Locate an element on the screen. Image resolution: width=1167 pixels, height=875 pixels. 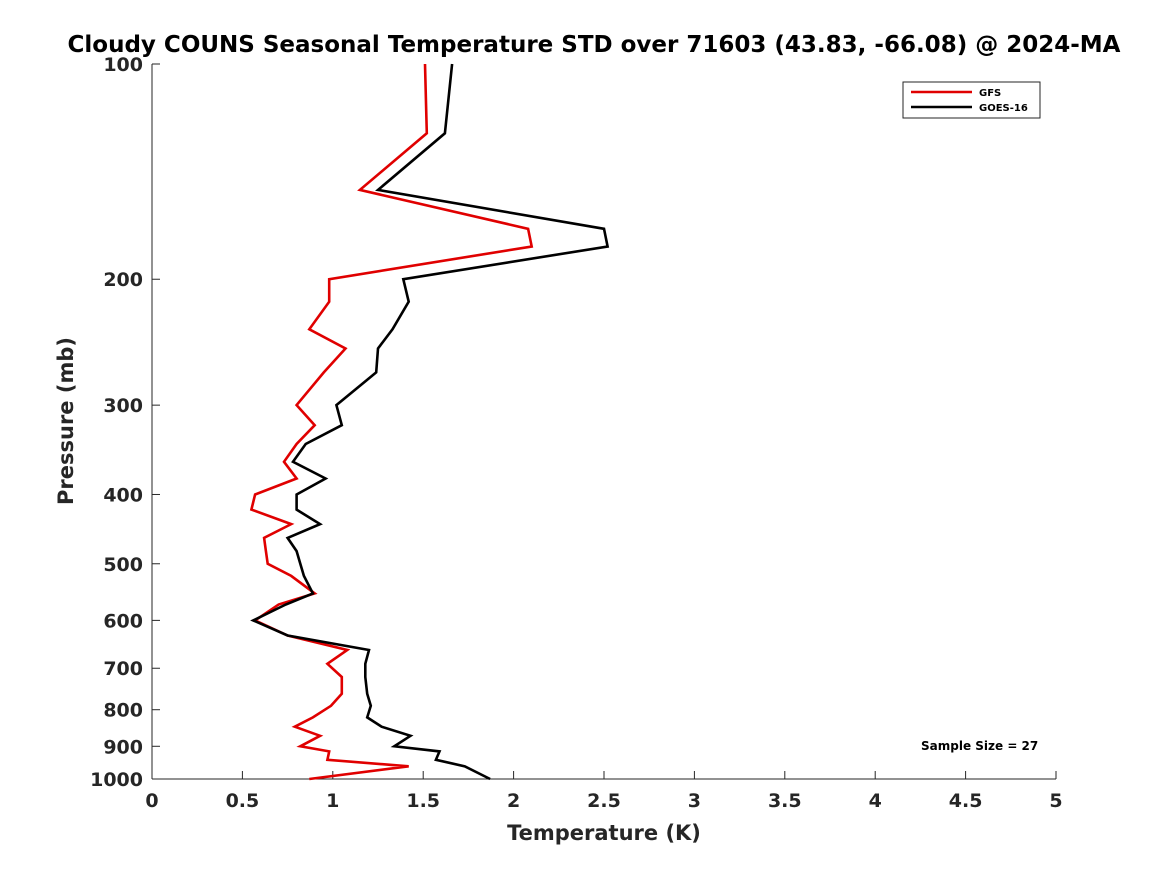
y-tick-label: 300 is located at coordinates (123, 406).